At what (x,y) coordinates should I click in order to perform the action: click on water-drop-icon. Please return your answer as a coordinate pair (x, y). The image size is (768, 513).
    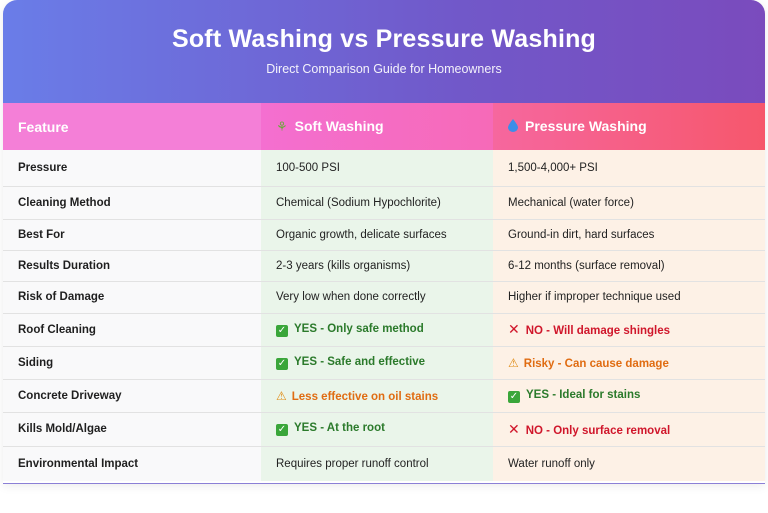
    Looking at the image, I should click on (513, 127).